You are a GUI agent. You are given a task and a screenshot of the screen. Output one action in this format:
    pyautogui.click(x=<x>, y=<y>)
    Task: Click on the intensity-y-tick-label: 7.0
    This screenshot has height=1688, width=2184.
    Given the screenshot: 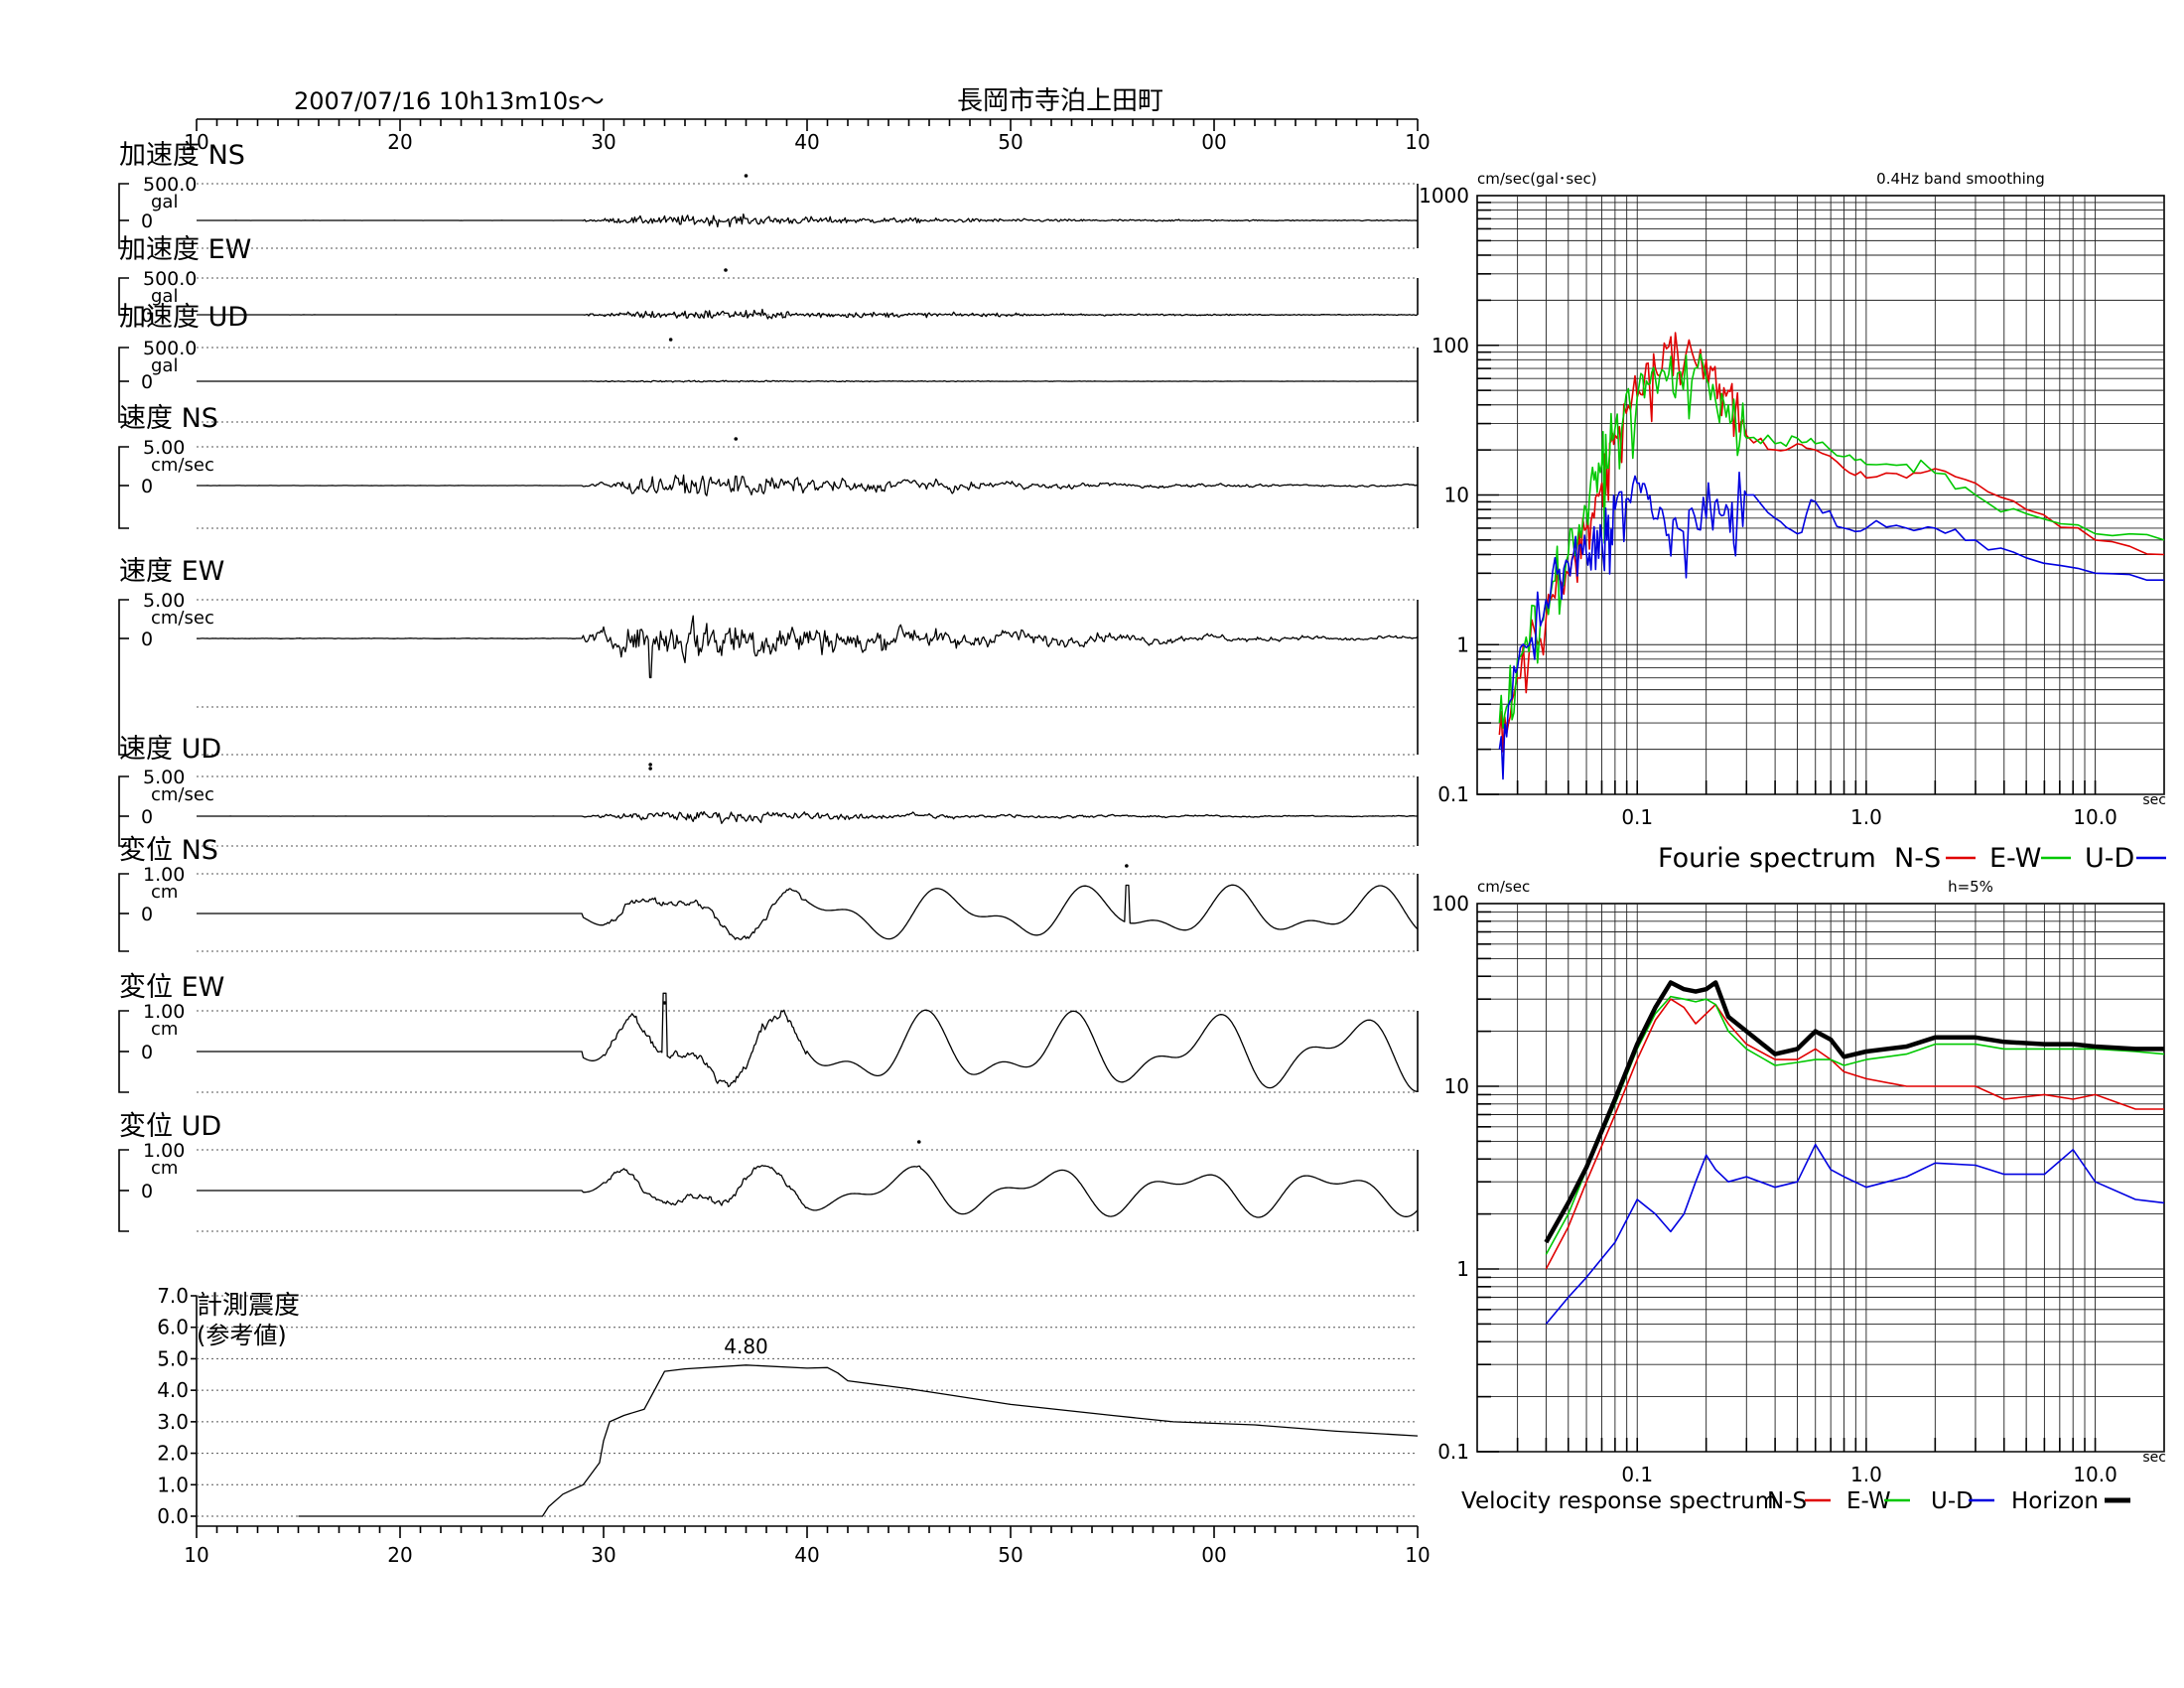 What is the action you would take?
    pyautogui.click(x=173, y=1296)
    